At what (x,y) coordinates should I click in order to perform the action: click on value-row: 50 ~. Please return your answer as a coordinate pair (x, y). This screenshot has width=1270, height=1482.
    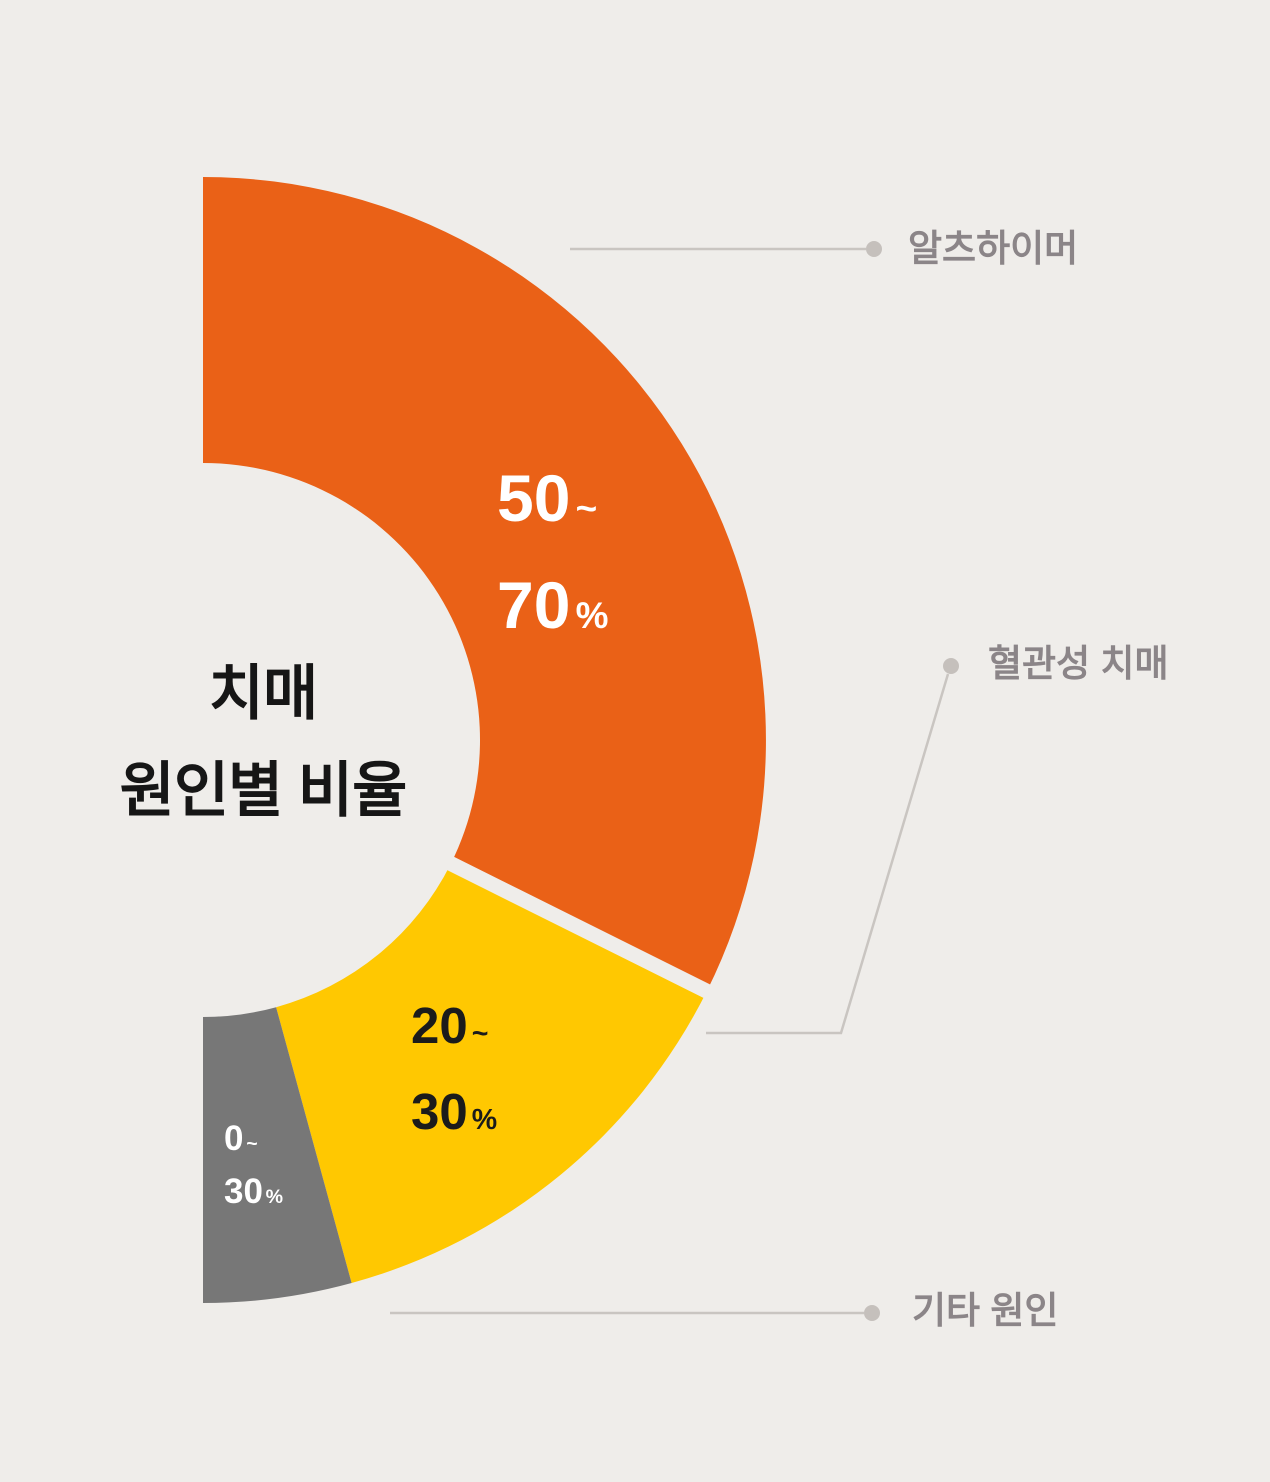
    Looking at the image, I should click on (552, 503).